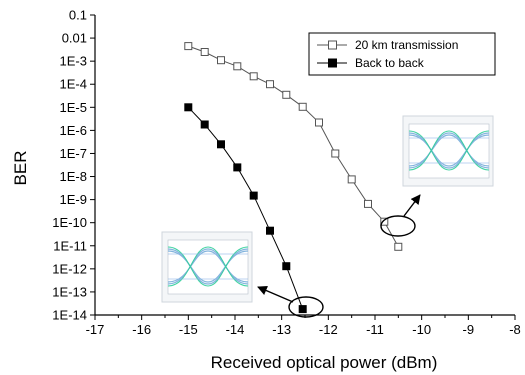 The image size is (525, 375). Describe the element at coordinates (421, 329) in the screenshot. I see `x-tick-label: -10` at that location.